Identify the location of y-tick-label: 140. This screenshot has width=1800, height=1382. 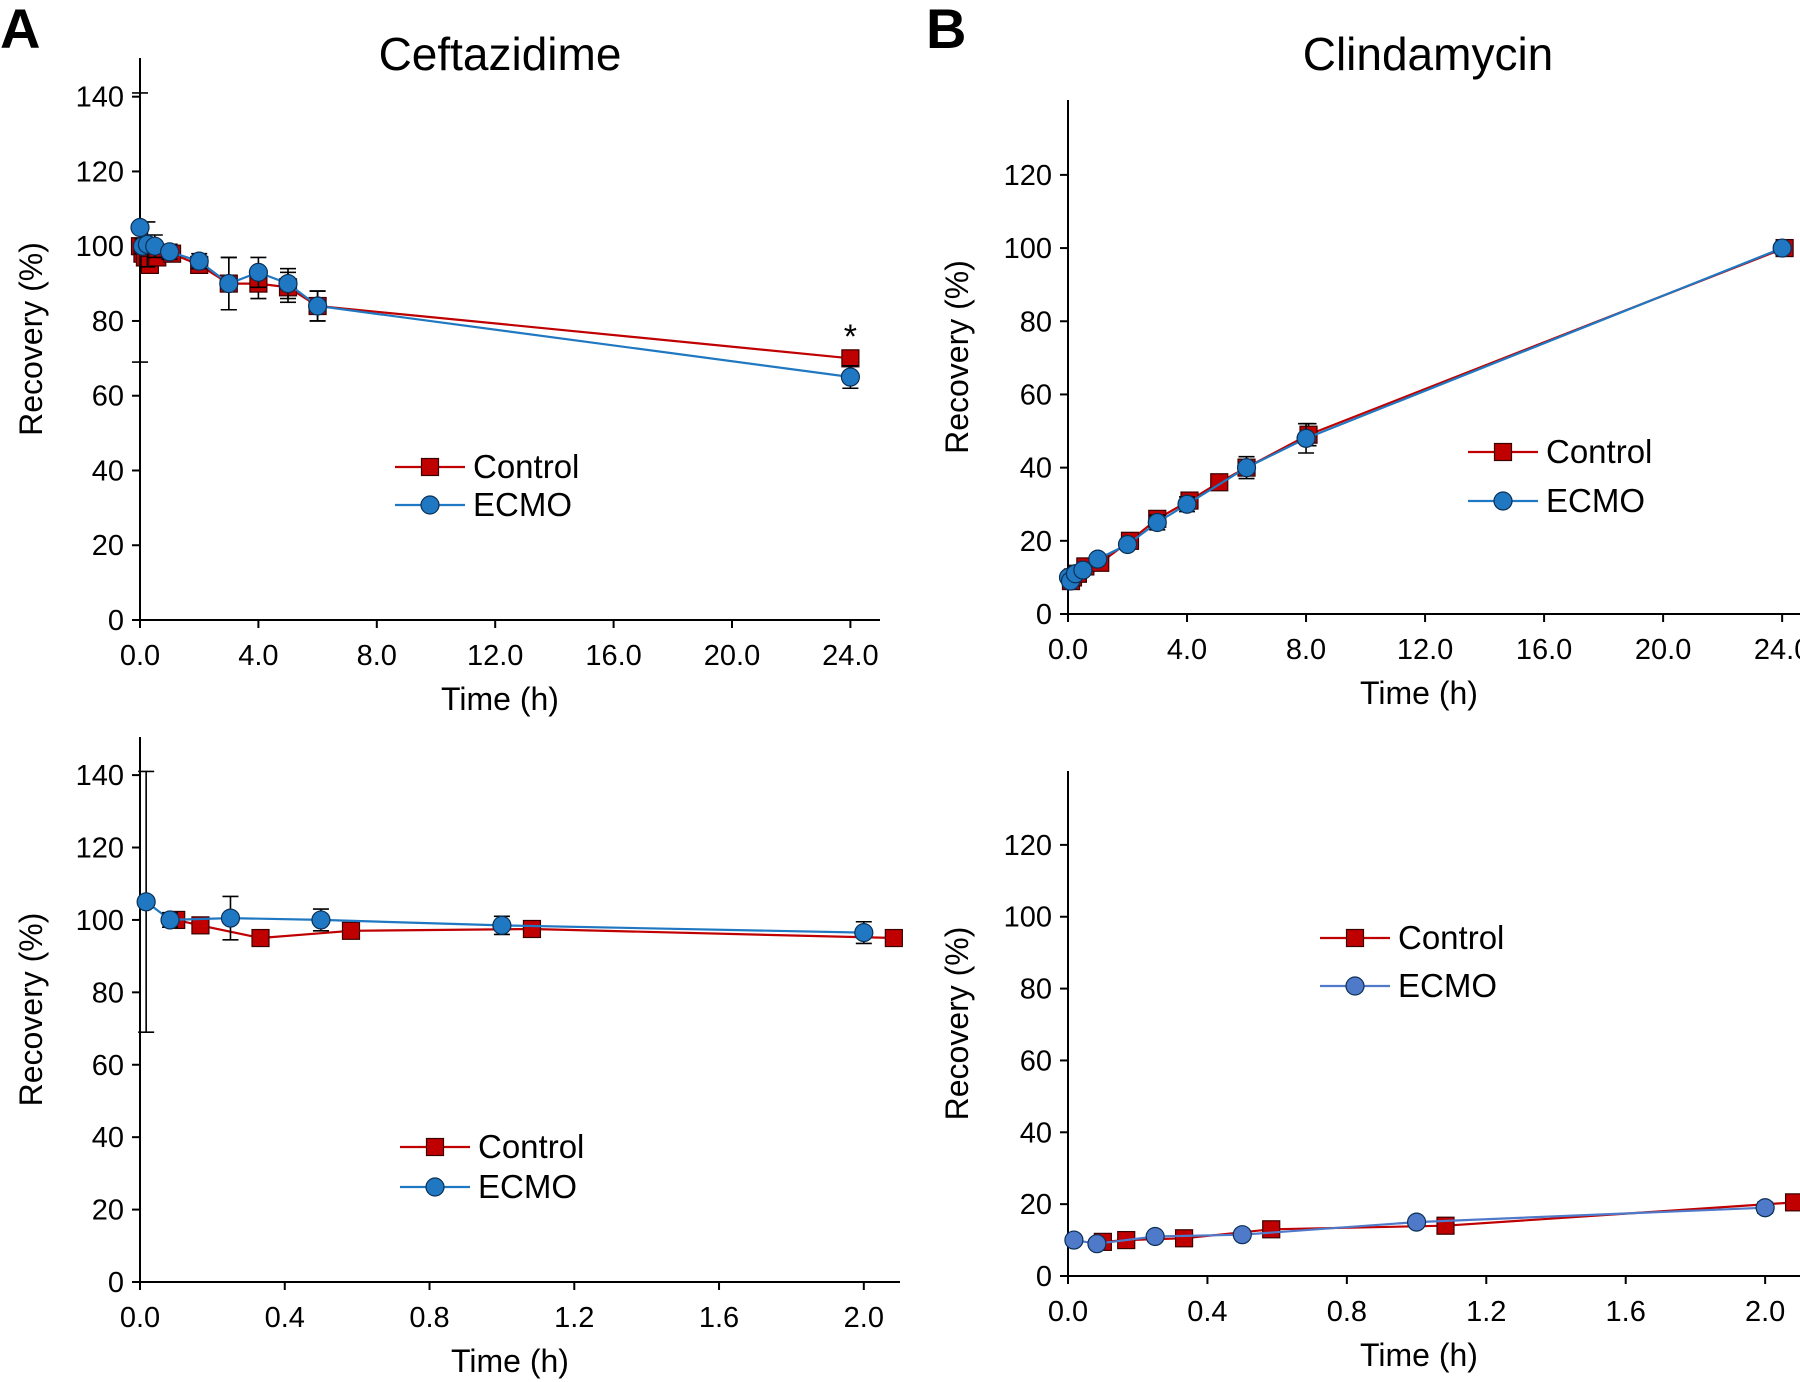
(100, 776).